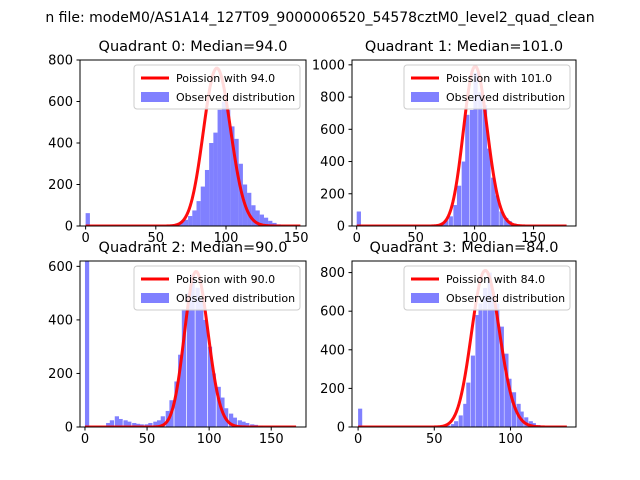 The image size is (640, 480). I want to click on legend-label-fit: Poission with 101.0, so click(499, 78).